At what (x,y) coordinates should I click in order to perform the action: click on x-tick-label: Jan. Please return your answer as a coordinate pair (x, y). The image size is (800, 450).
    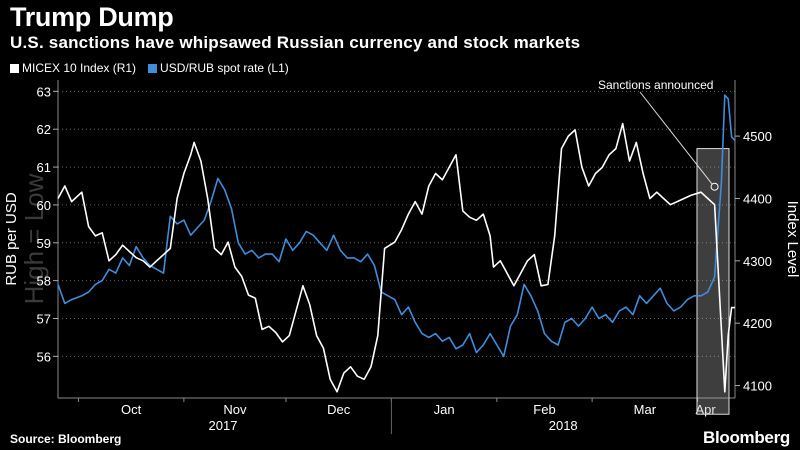
    Looking at the image, I should click on (444, 409).